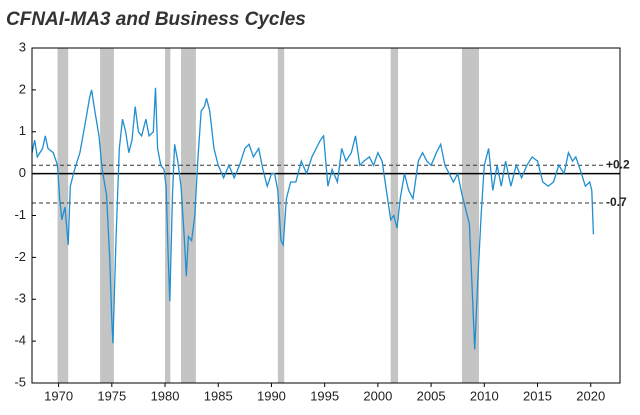  I want to click on x-tick-label: 2000, so click(377, 395).